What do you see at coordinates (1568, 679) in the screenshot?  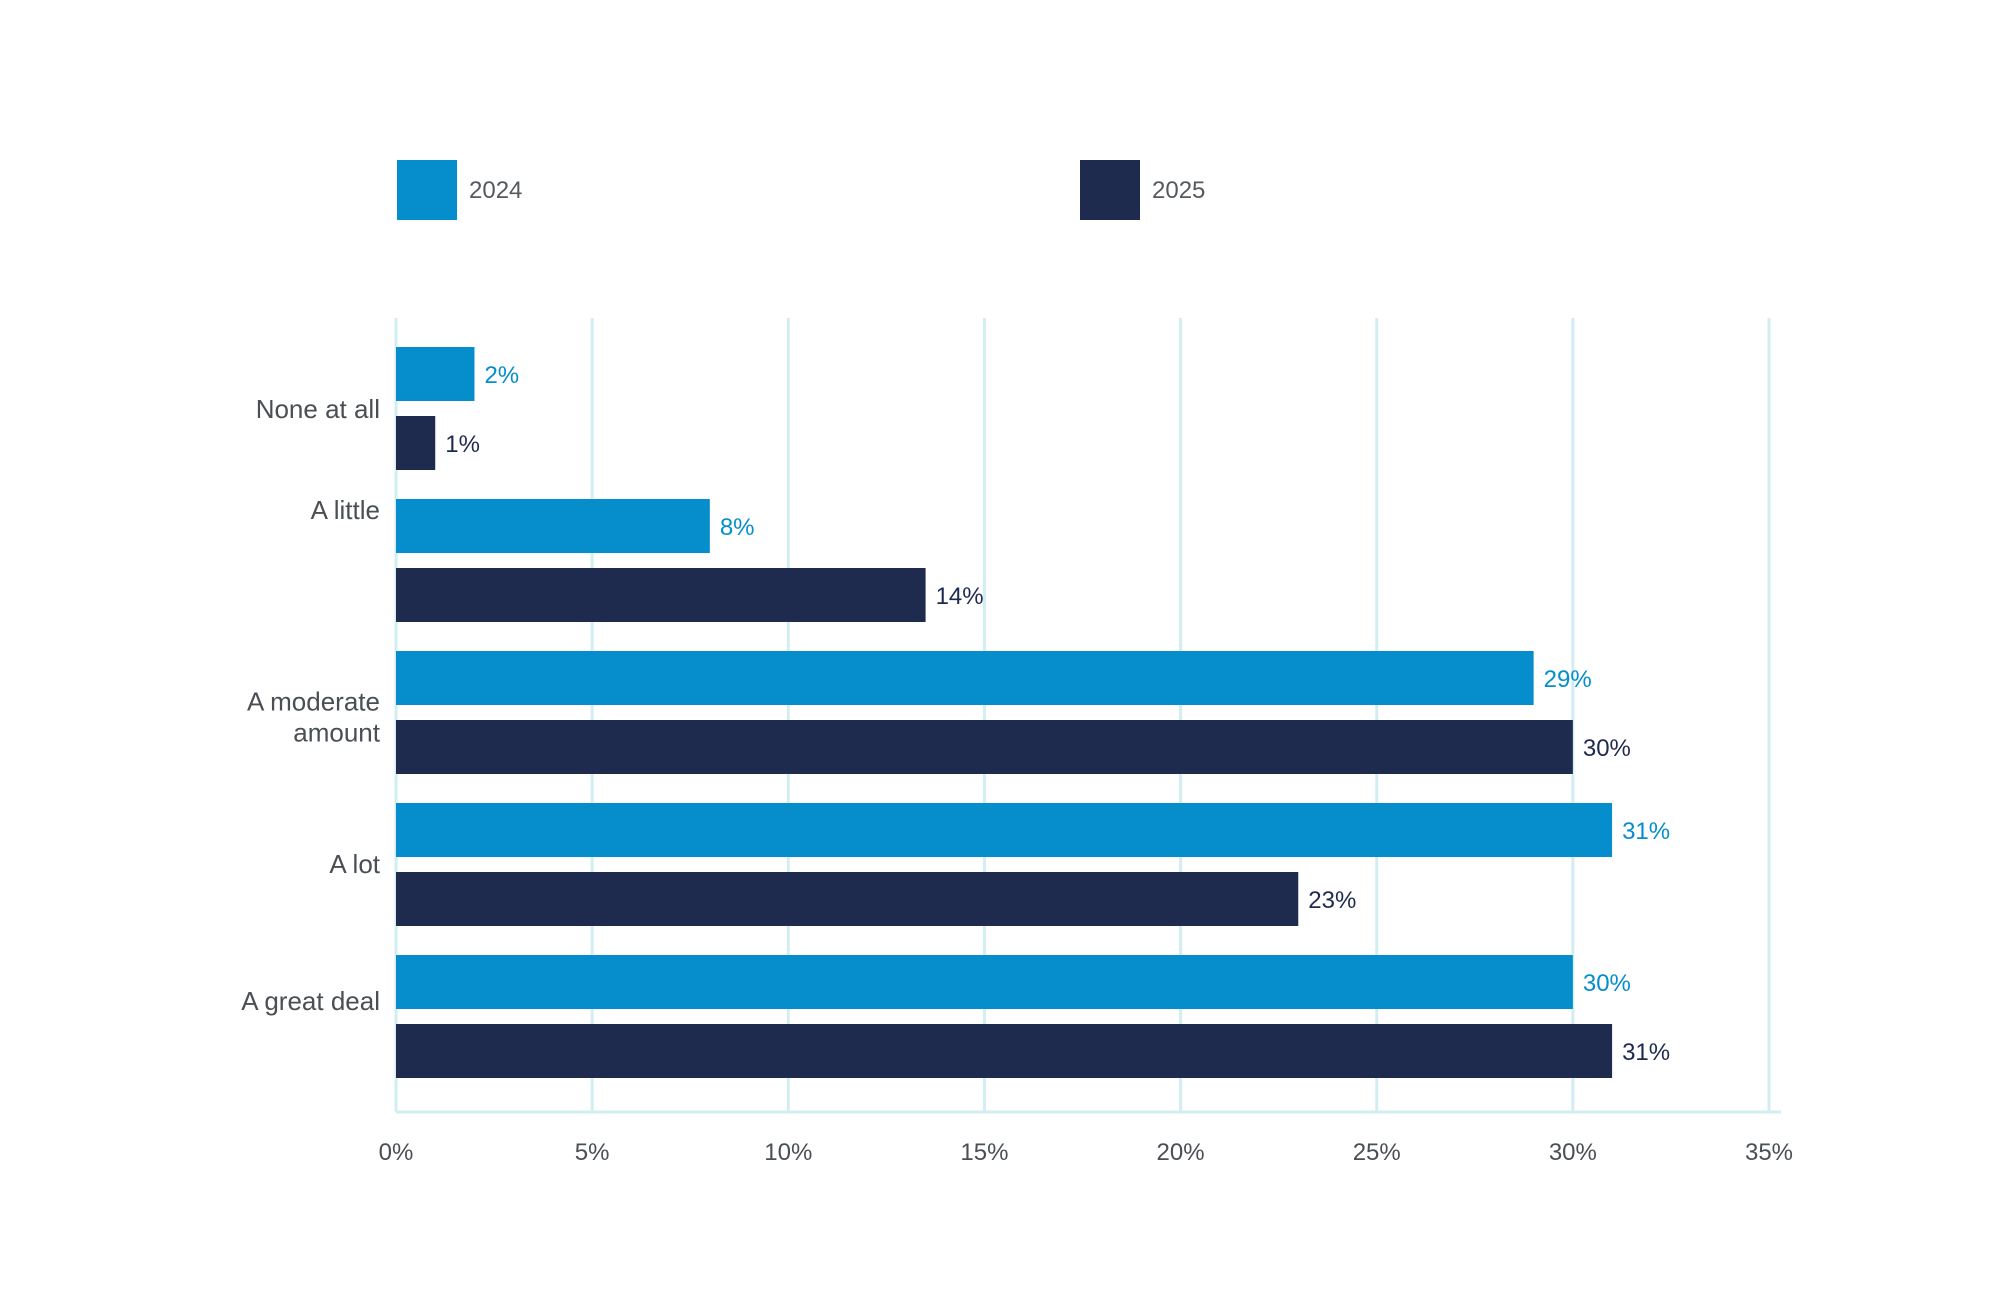 I see `value-label: 29%` at bounding box center [1568, 679].